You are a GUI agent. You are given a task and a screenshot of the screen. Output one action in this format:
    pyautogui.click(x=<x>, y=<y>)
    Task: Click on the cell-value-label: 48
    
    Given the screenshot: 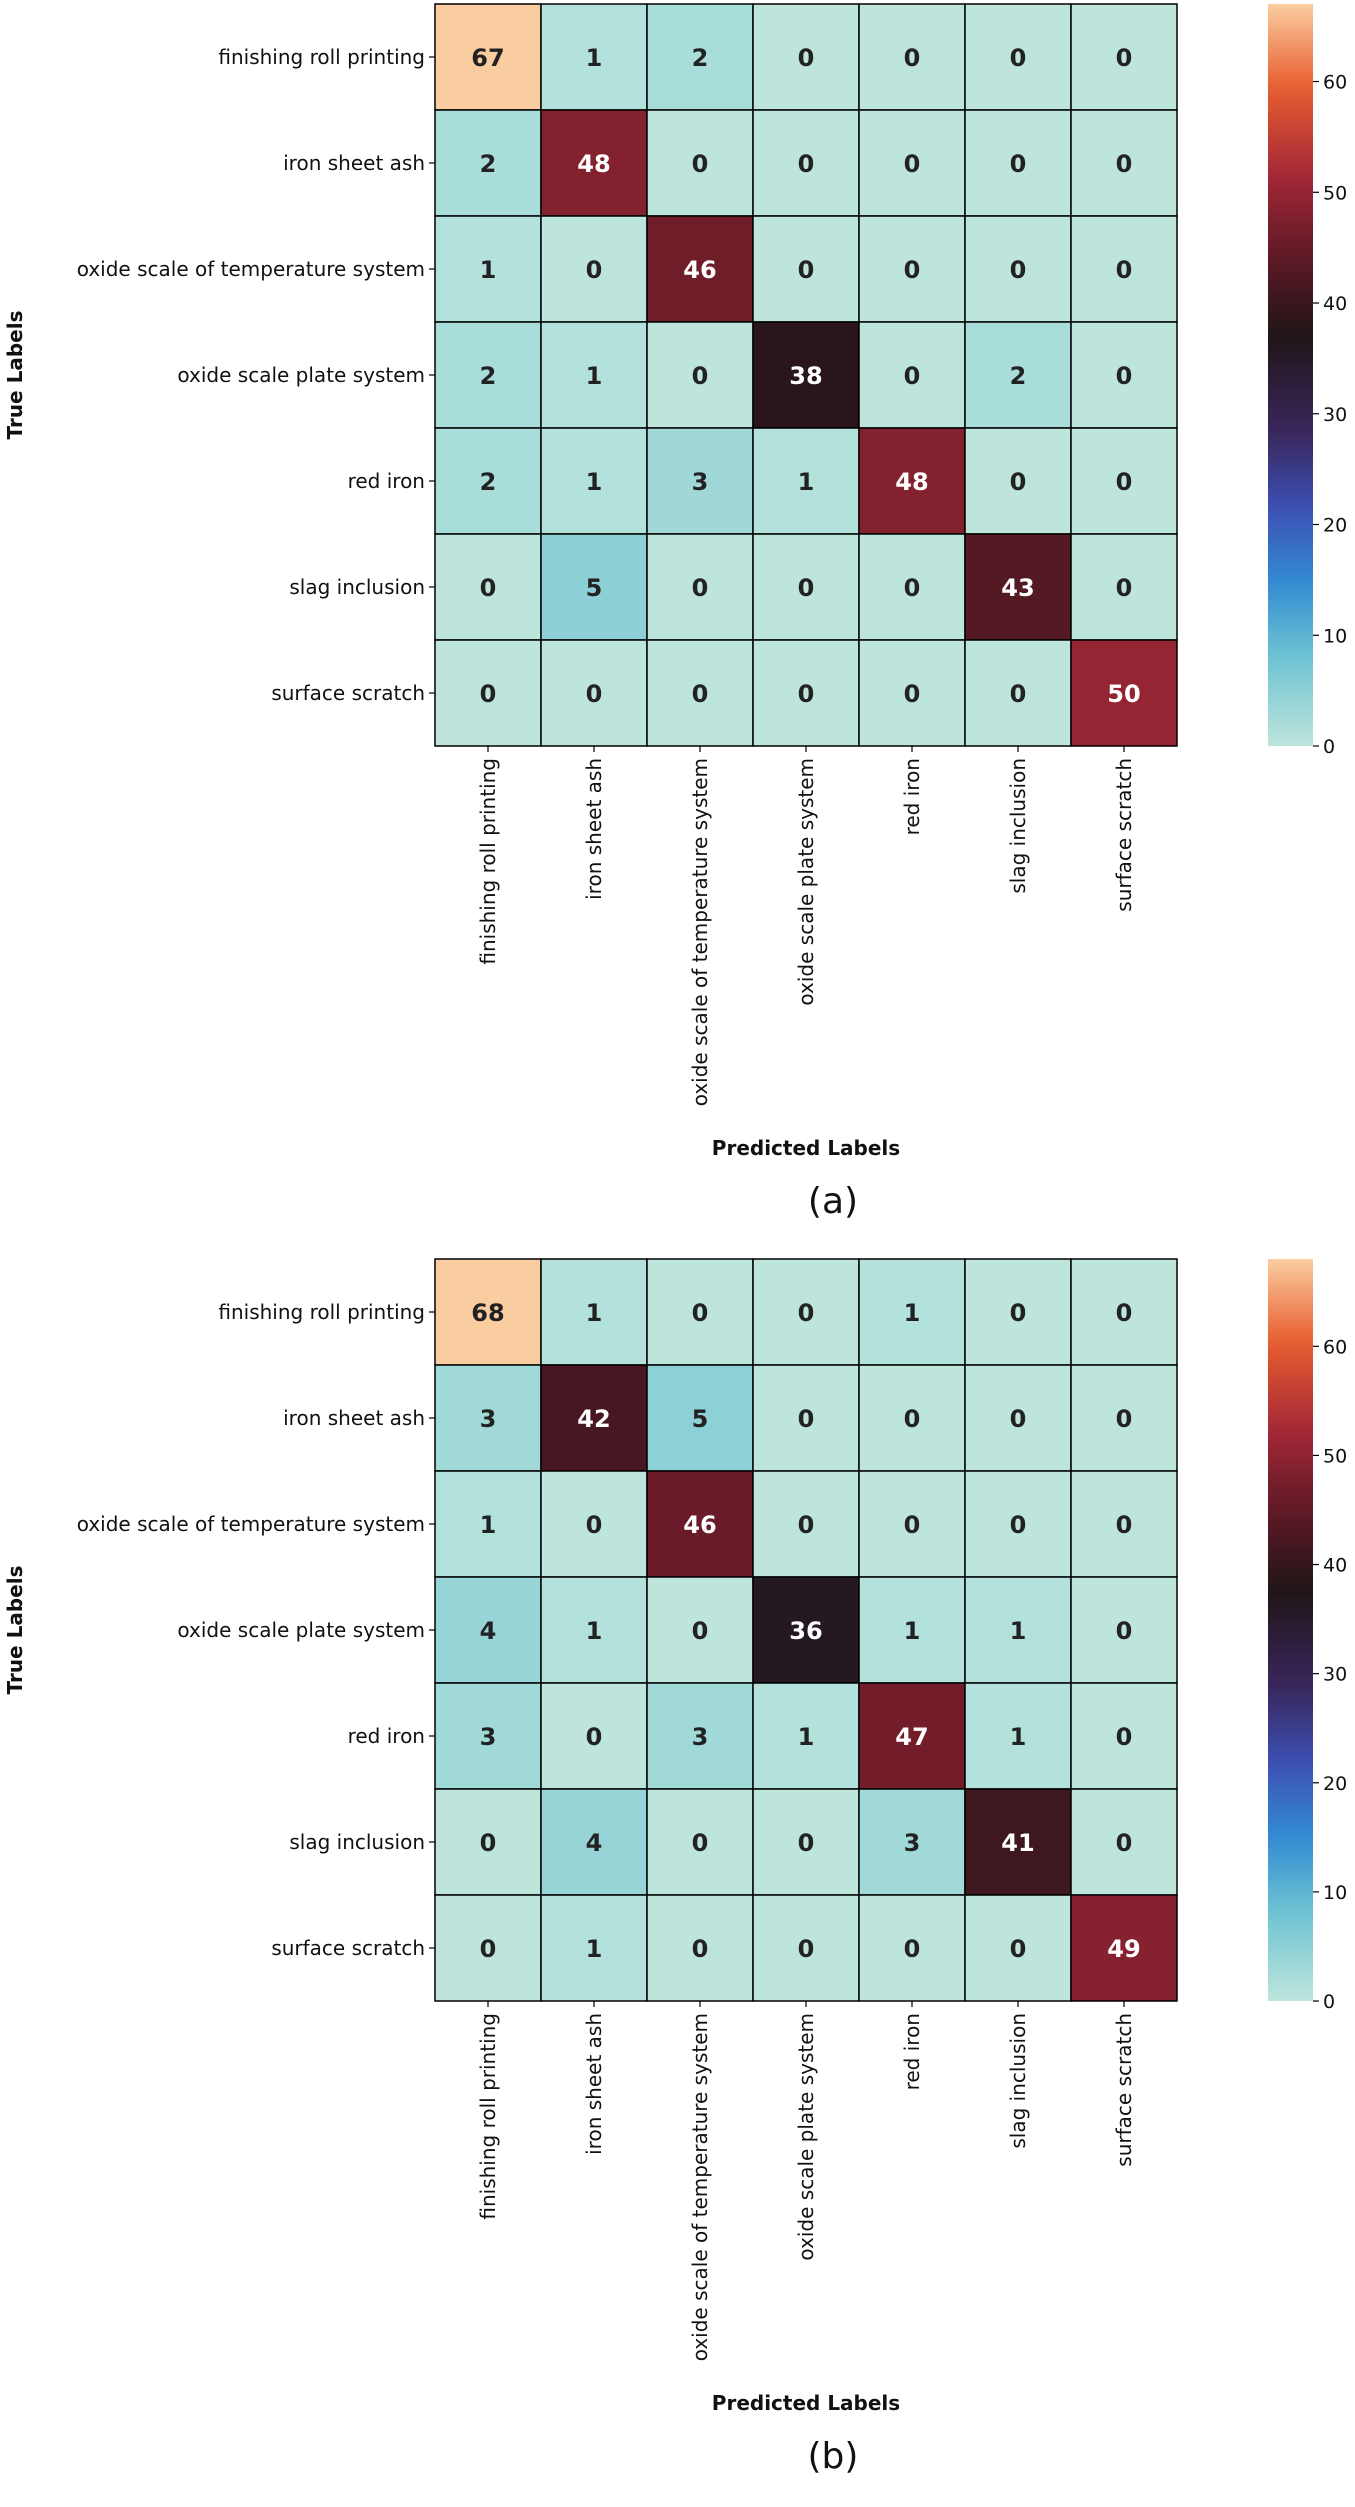 What is the action you would take?
    pyautogui.click(x=593, y=164)
    